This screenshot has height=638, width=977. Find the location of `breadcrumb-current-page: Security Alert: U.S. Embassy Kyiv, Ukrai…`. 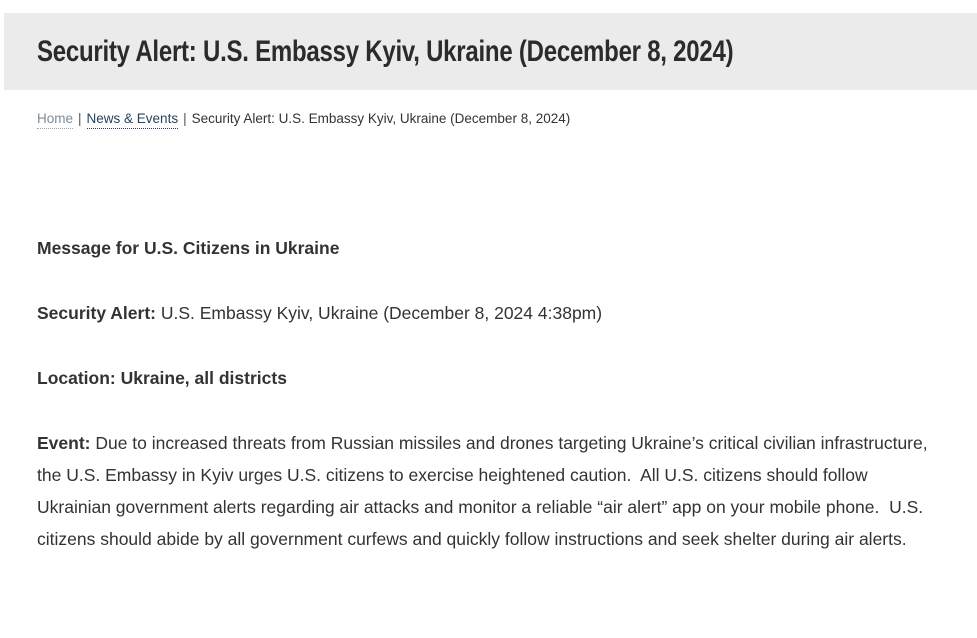

breadcrumb-current-page: Security Alert: U.S. Embassy Kyiv, Ukrai… is located at coordinates (381, 118).